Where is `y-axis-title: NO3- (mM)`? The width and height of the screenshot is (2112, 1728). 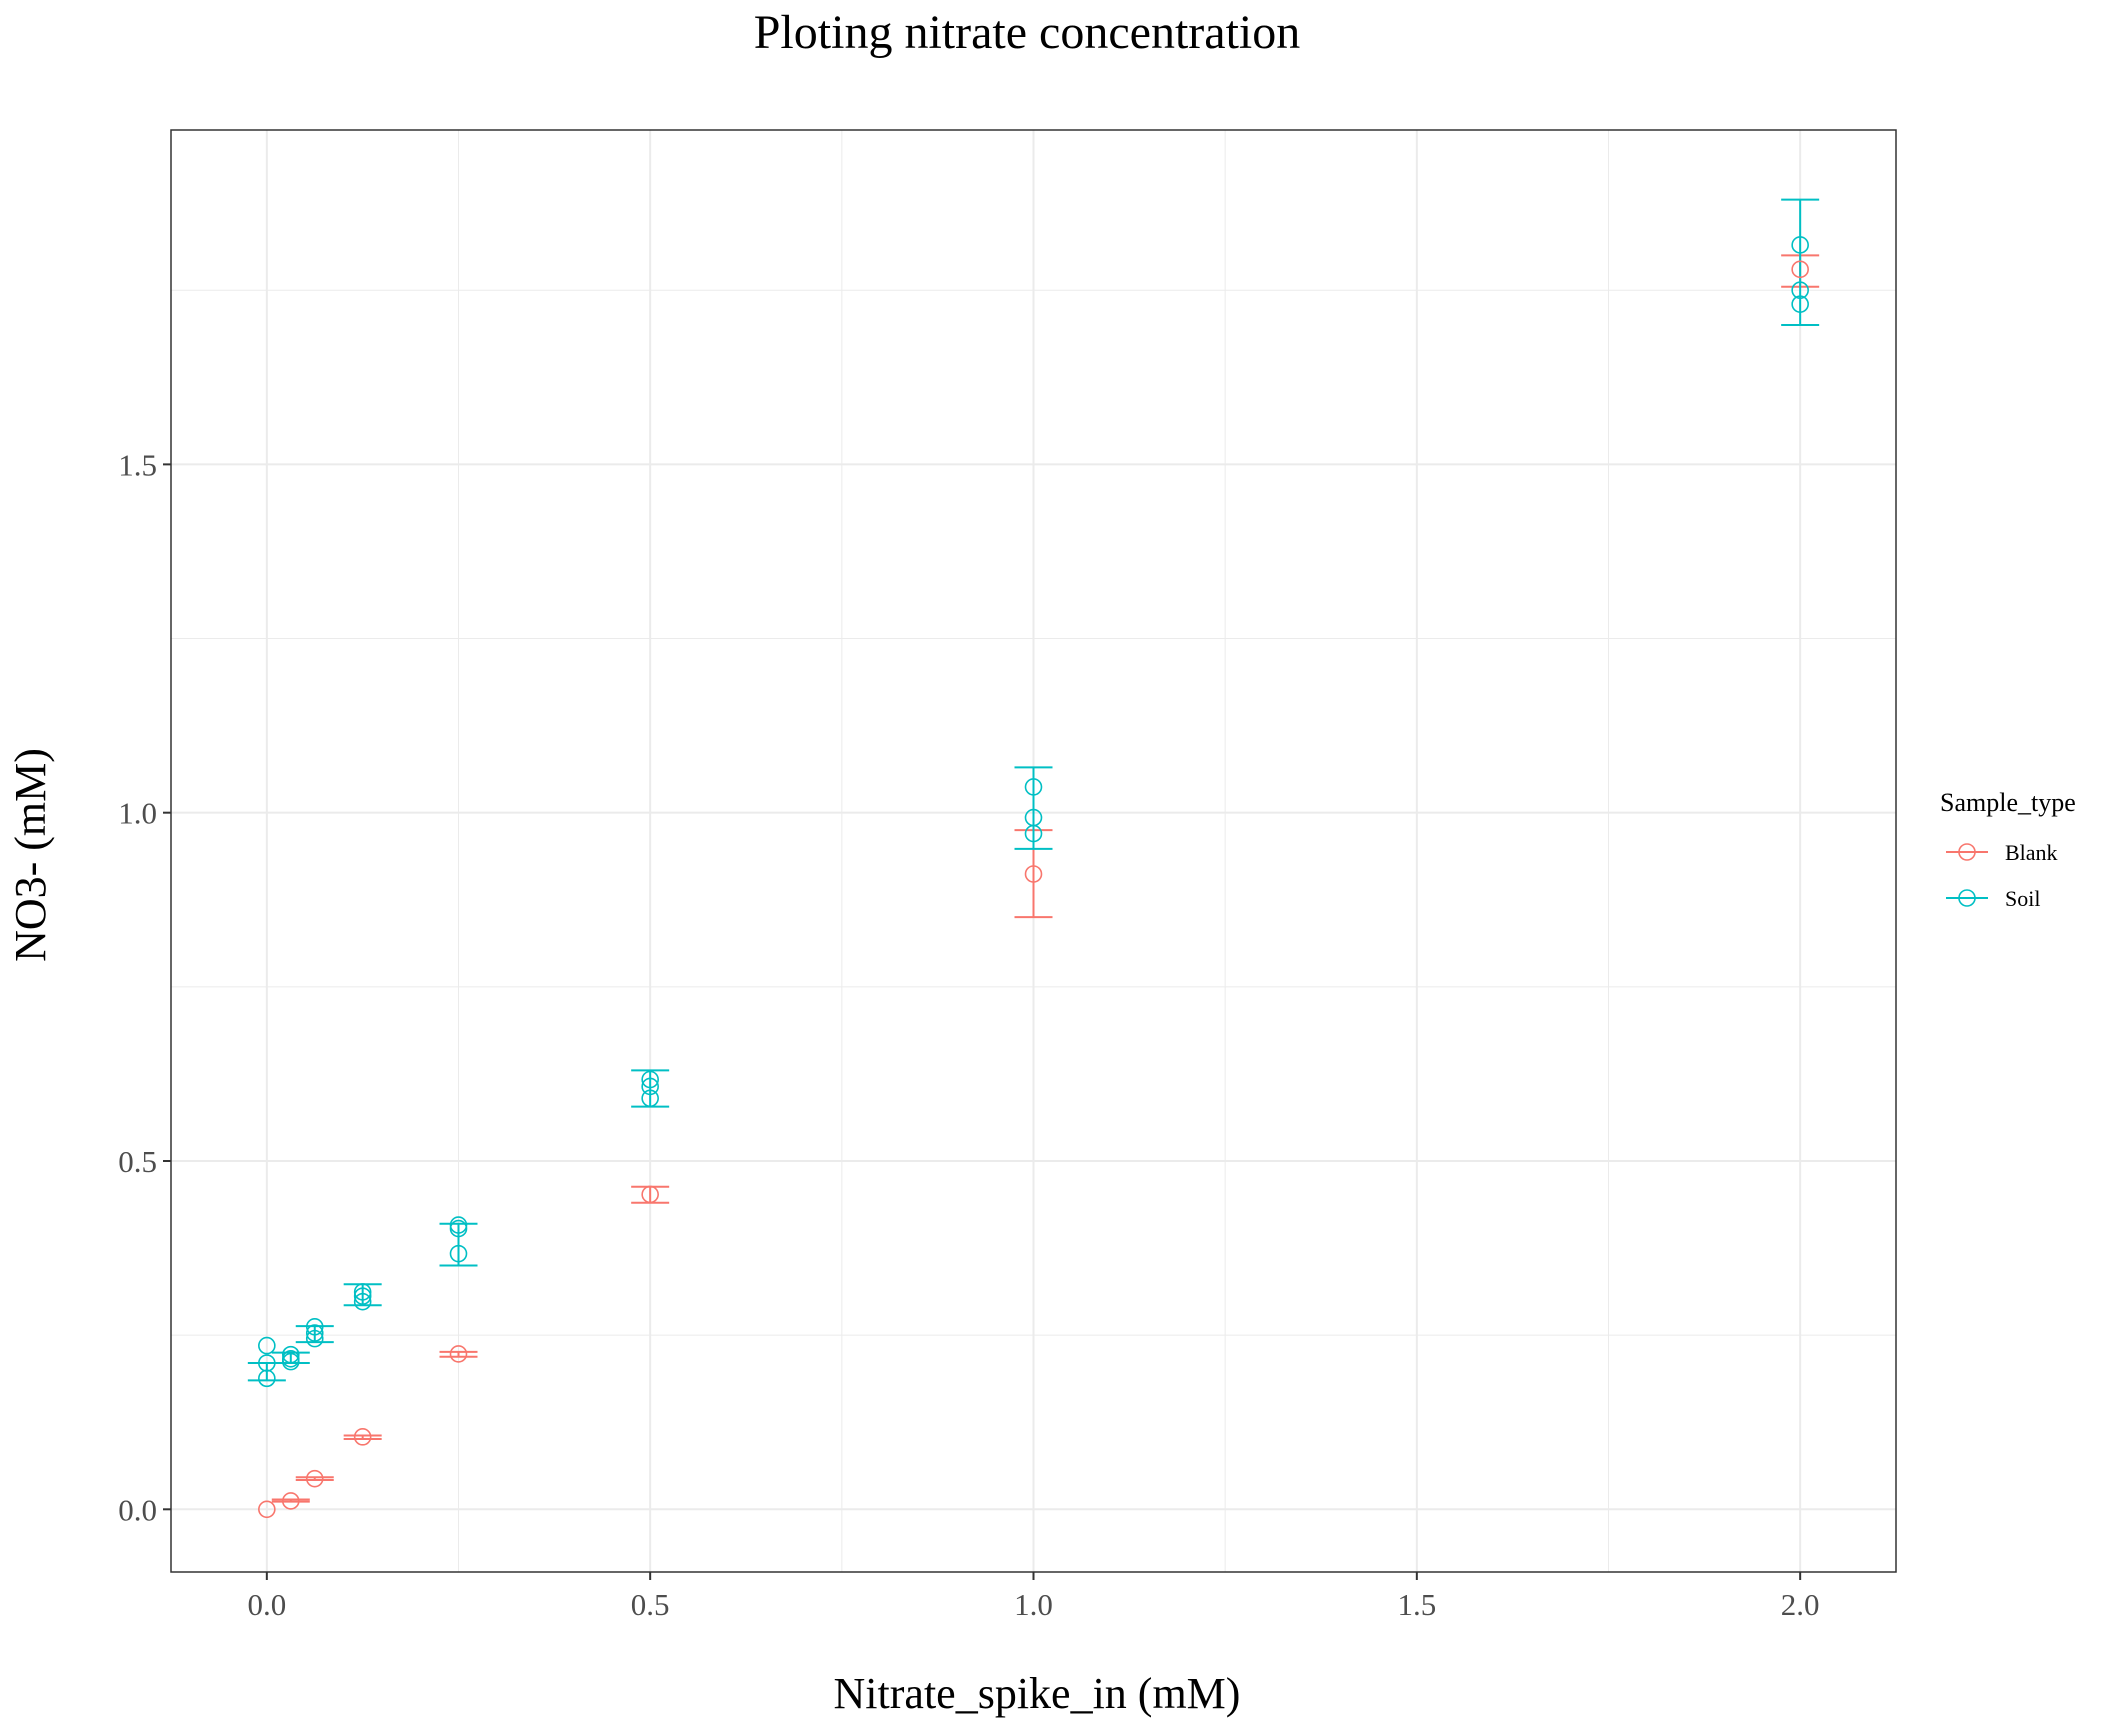
y-axis-title: NO3- (mM) is located at coordinates (30, 855).